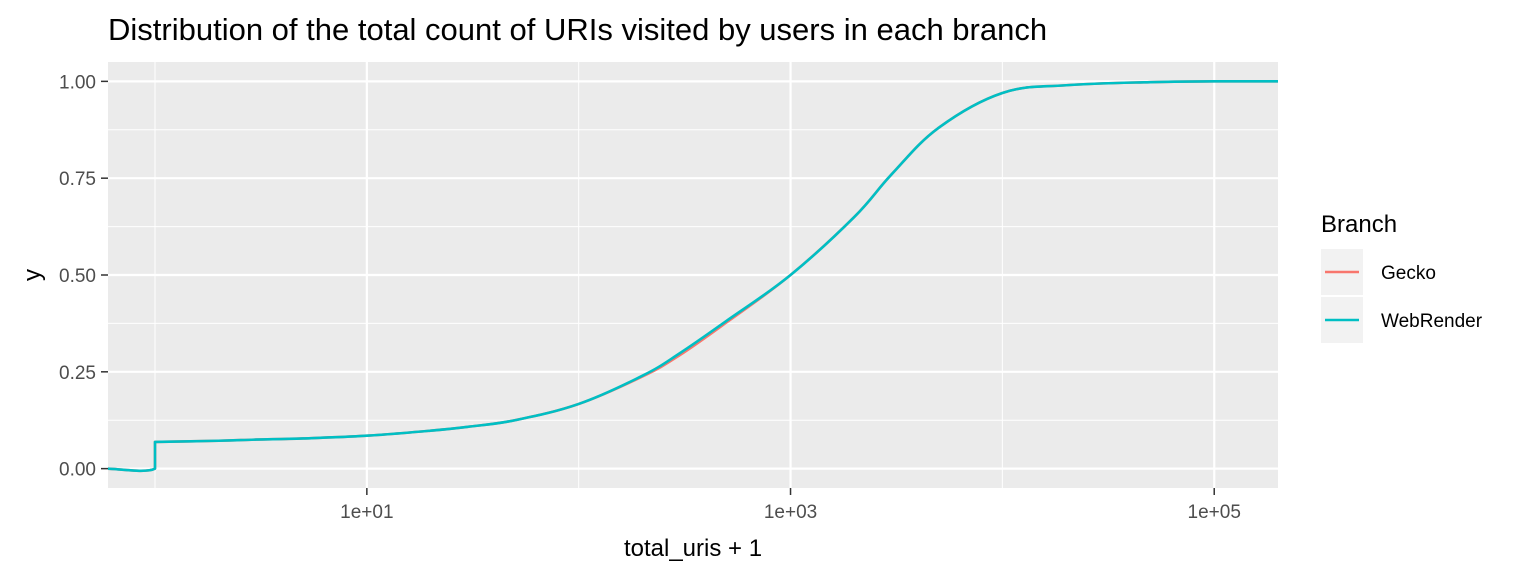 Image resolution: width=1536 pixels, height=576 pixels. I want to click on y-axis: 0.00 0.25 0.50 0.75 1.00, so click(83, 276).